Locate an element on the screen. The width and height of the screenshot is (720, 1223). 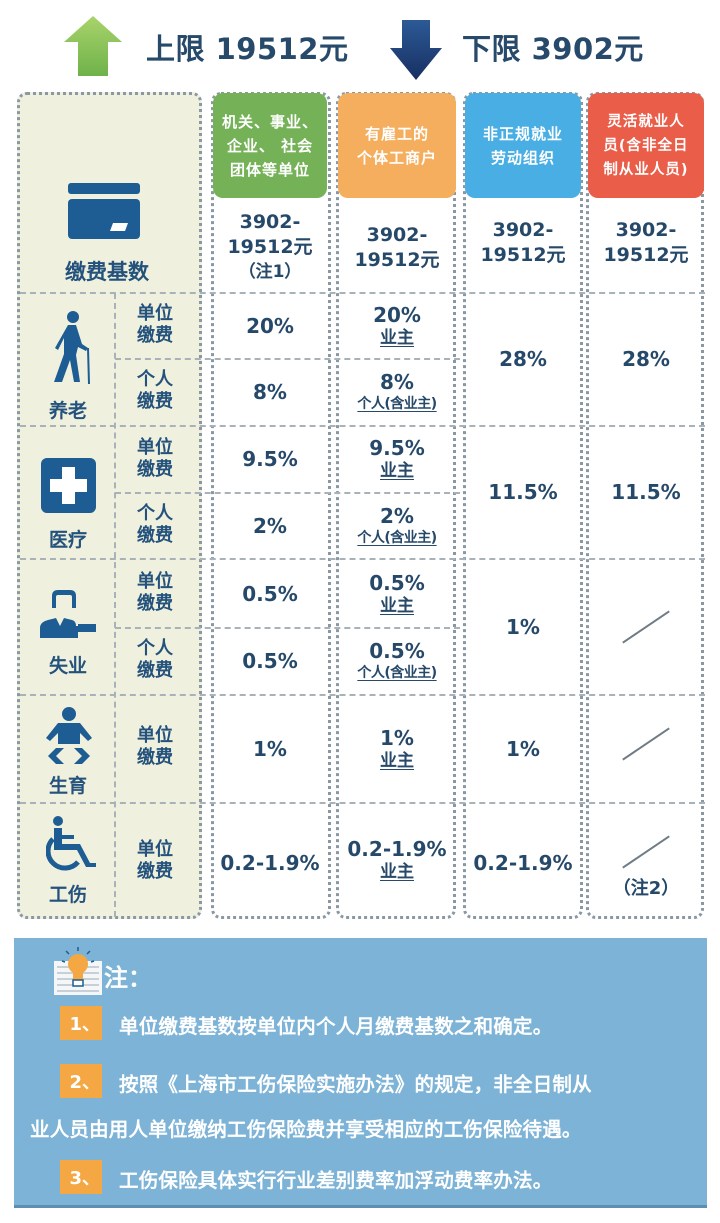
column-header-individual-business: 有雇工的 个体工商户 is located at coordinates (397, 145).